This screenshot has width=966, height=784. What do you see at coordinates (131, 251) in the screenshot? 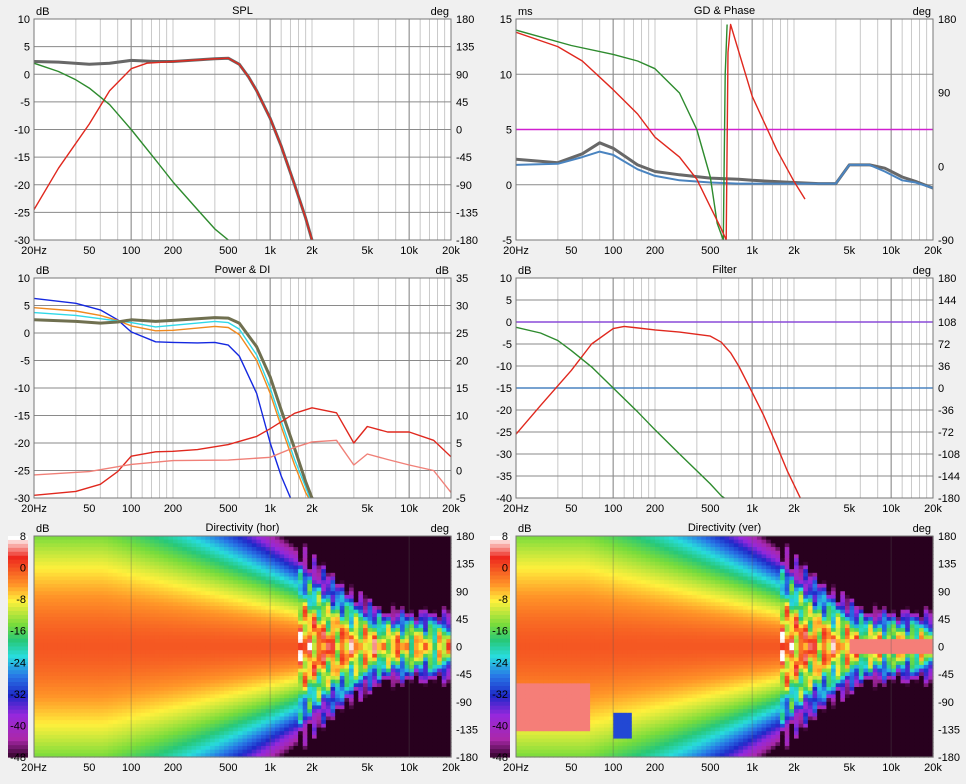
I see `x-tick-label: 100` at bounding box center [131, 251].